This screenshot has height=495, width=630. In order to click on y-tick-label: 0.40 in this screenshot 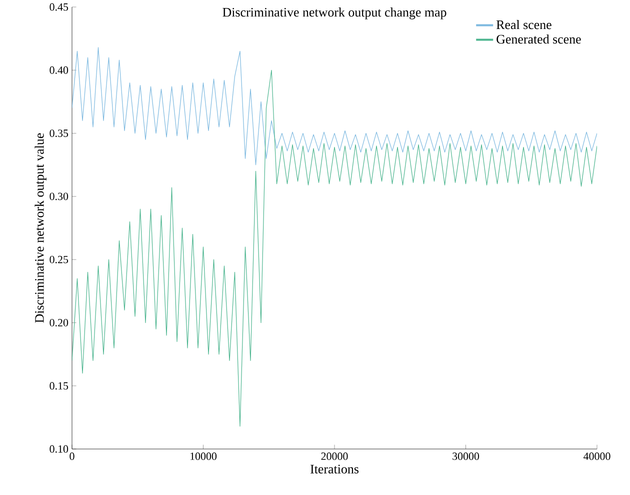, I will do `click(59, 70)`.